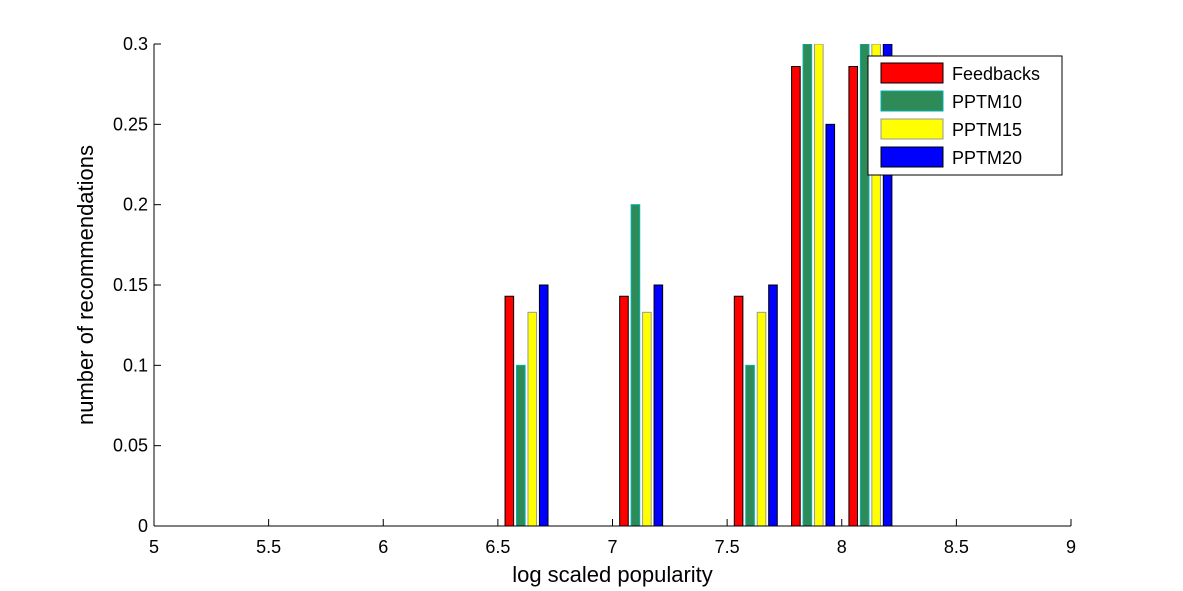  What do you see at coordinates (130, 446) in the screenshot?
I see `y-tick-label: 0.05` at bounding box center [130, 446].